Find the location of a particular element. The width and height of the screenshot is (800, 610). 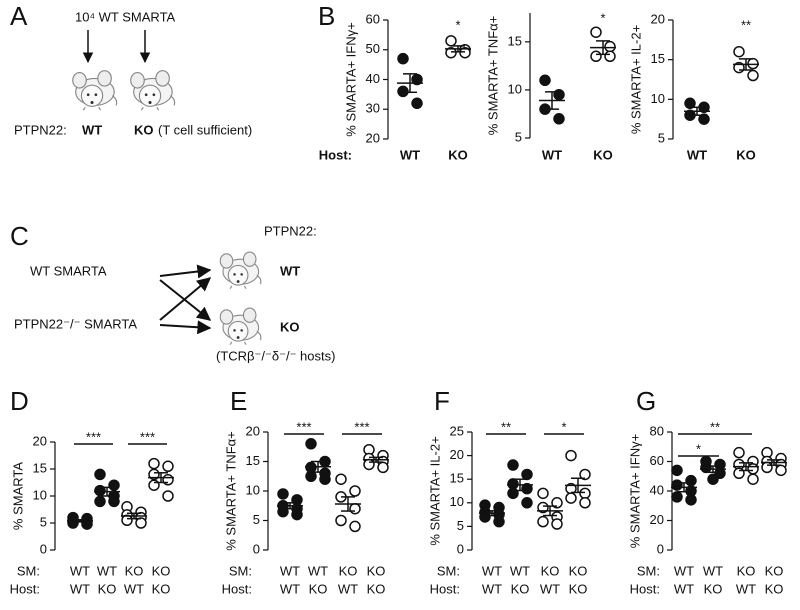

y-tick-label: 15 is located at coordinates (457, 478).